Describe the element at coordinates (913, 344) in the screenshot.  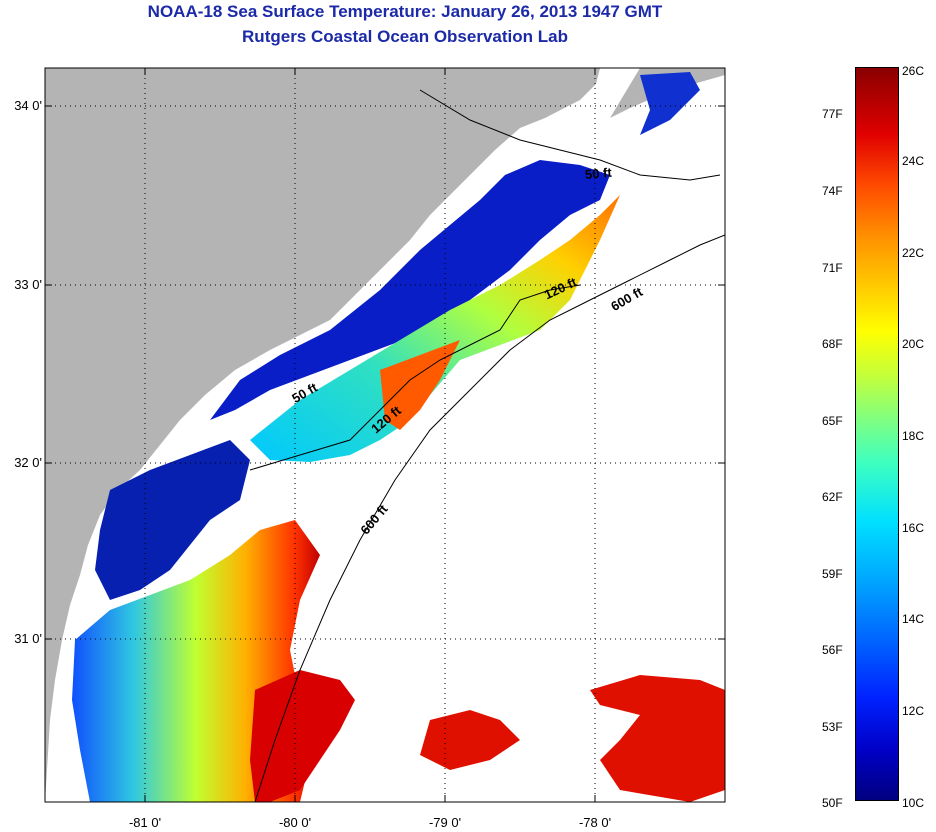
I see `colorbar-c-20: 20C` at that location.